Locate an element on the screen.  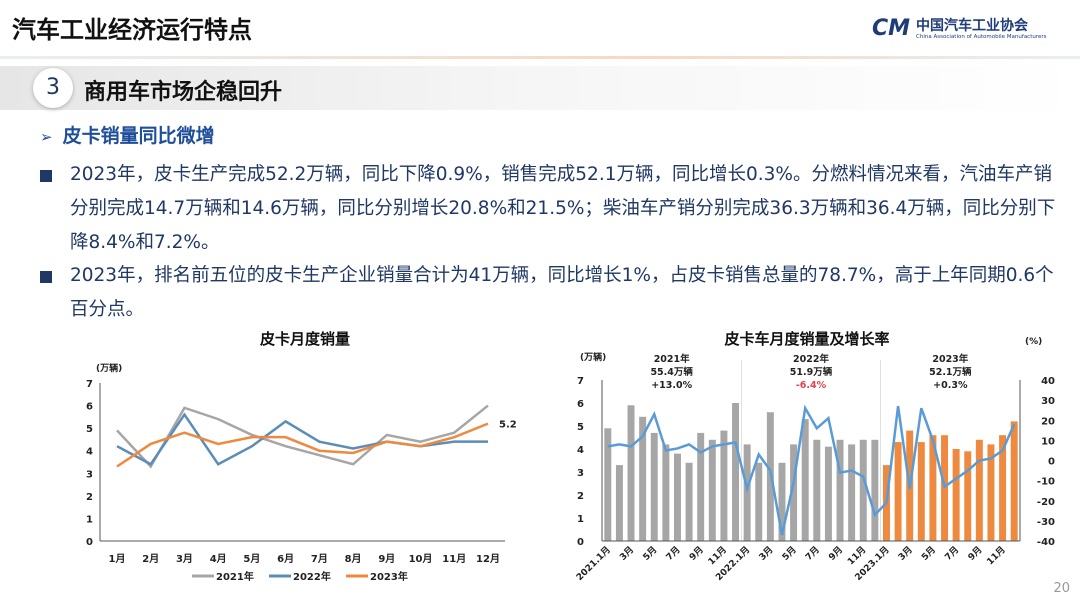
y2-tick-label: 30 is located at coordinates (1048, 401).